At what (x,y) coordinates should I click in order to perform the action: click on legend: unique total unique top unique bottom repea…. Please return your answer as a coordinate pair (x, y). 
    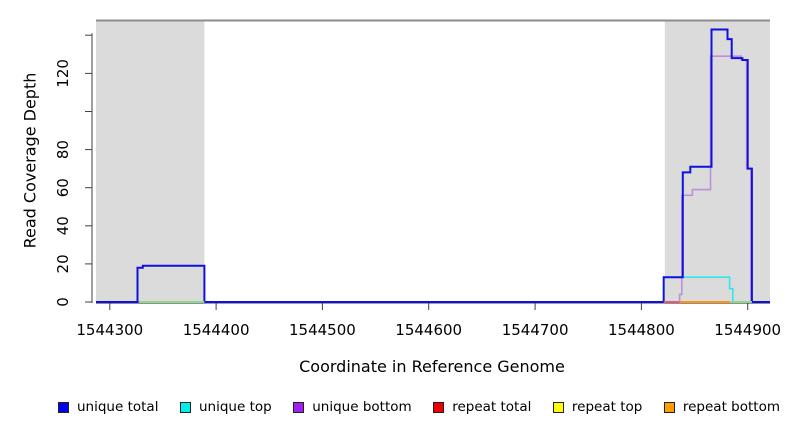
    Looking at the image, I should click on (419, 407).